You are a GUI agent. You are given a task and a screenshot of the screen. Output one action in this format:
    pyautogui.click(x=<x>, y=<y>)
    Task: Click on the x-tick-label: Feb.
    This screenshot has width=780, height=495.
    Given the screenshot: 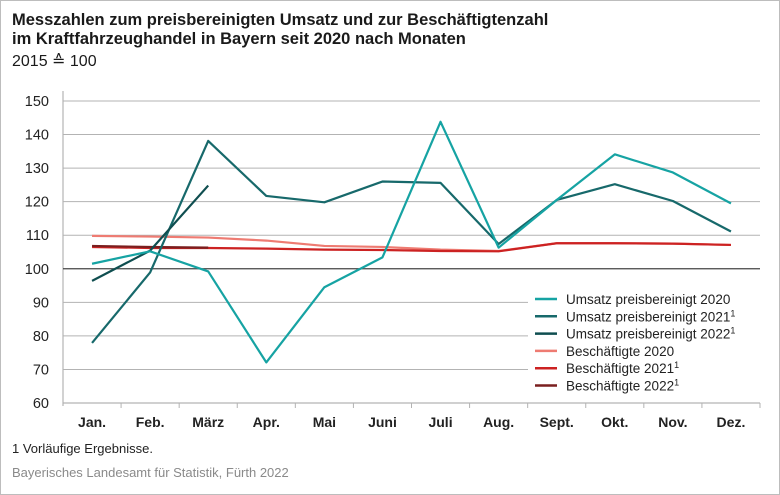 What is the action you would take?
    pyautogui.click(x=150, y=422)
    